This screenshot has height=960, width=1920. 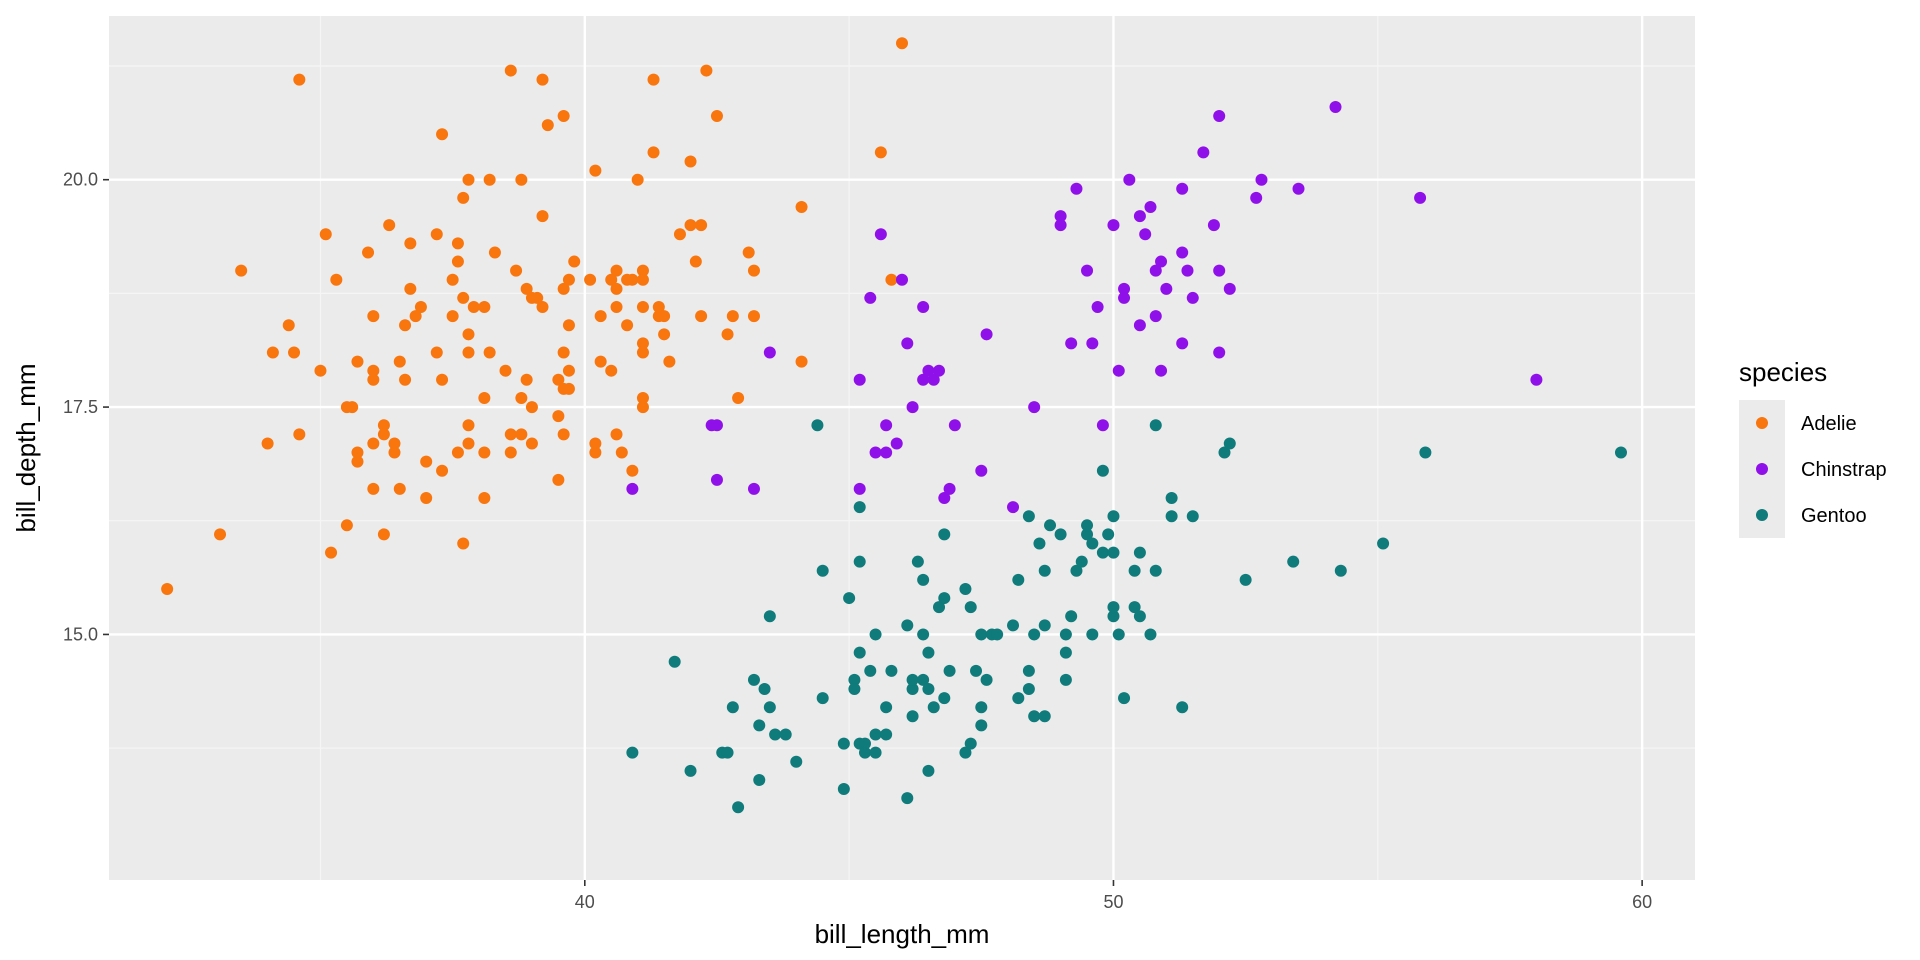 What do you see at coordinates (1803, 515) in the screenshot?
I see `legend-item-gentoo: Gentoo` at bounding box center [1803, 515].